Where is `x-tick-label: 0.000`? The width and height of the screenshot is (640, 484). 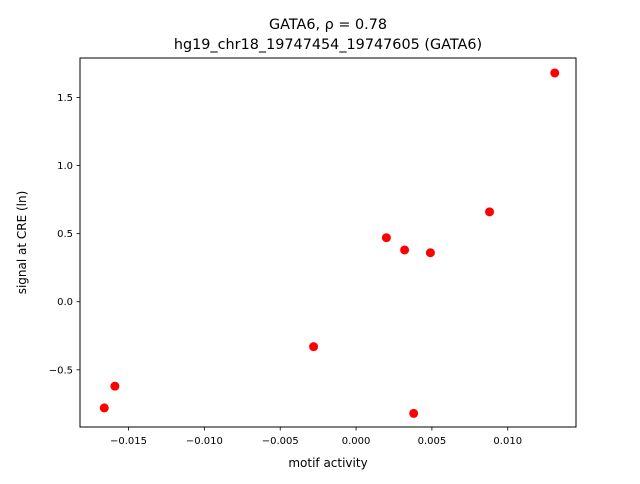 x-tick-label: 0.000 is located at coordinates (356, 441).